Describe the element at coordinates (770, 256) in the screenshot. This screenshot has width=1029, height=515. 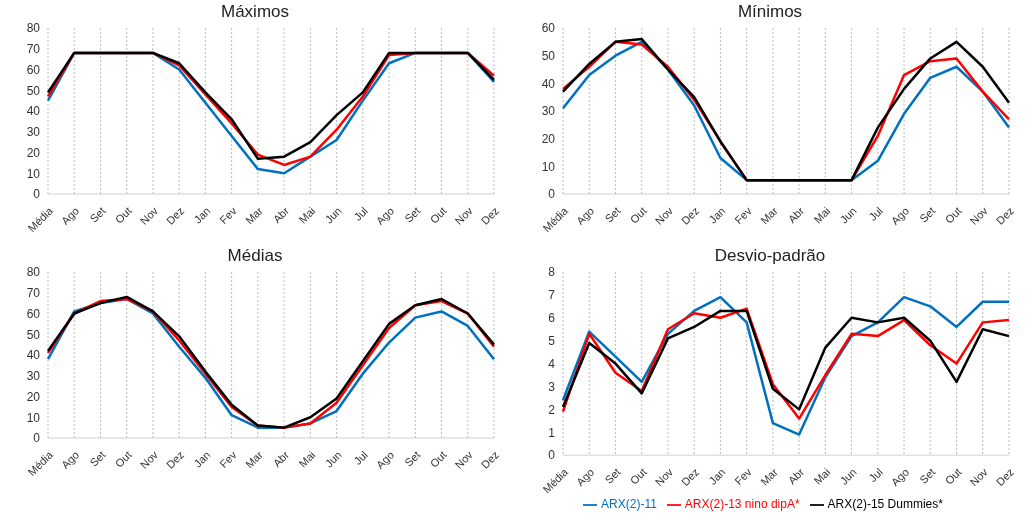
I see `chart-title: Desvio-padrão` at that location.